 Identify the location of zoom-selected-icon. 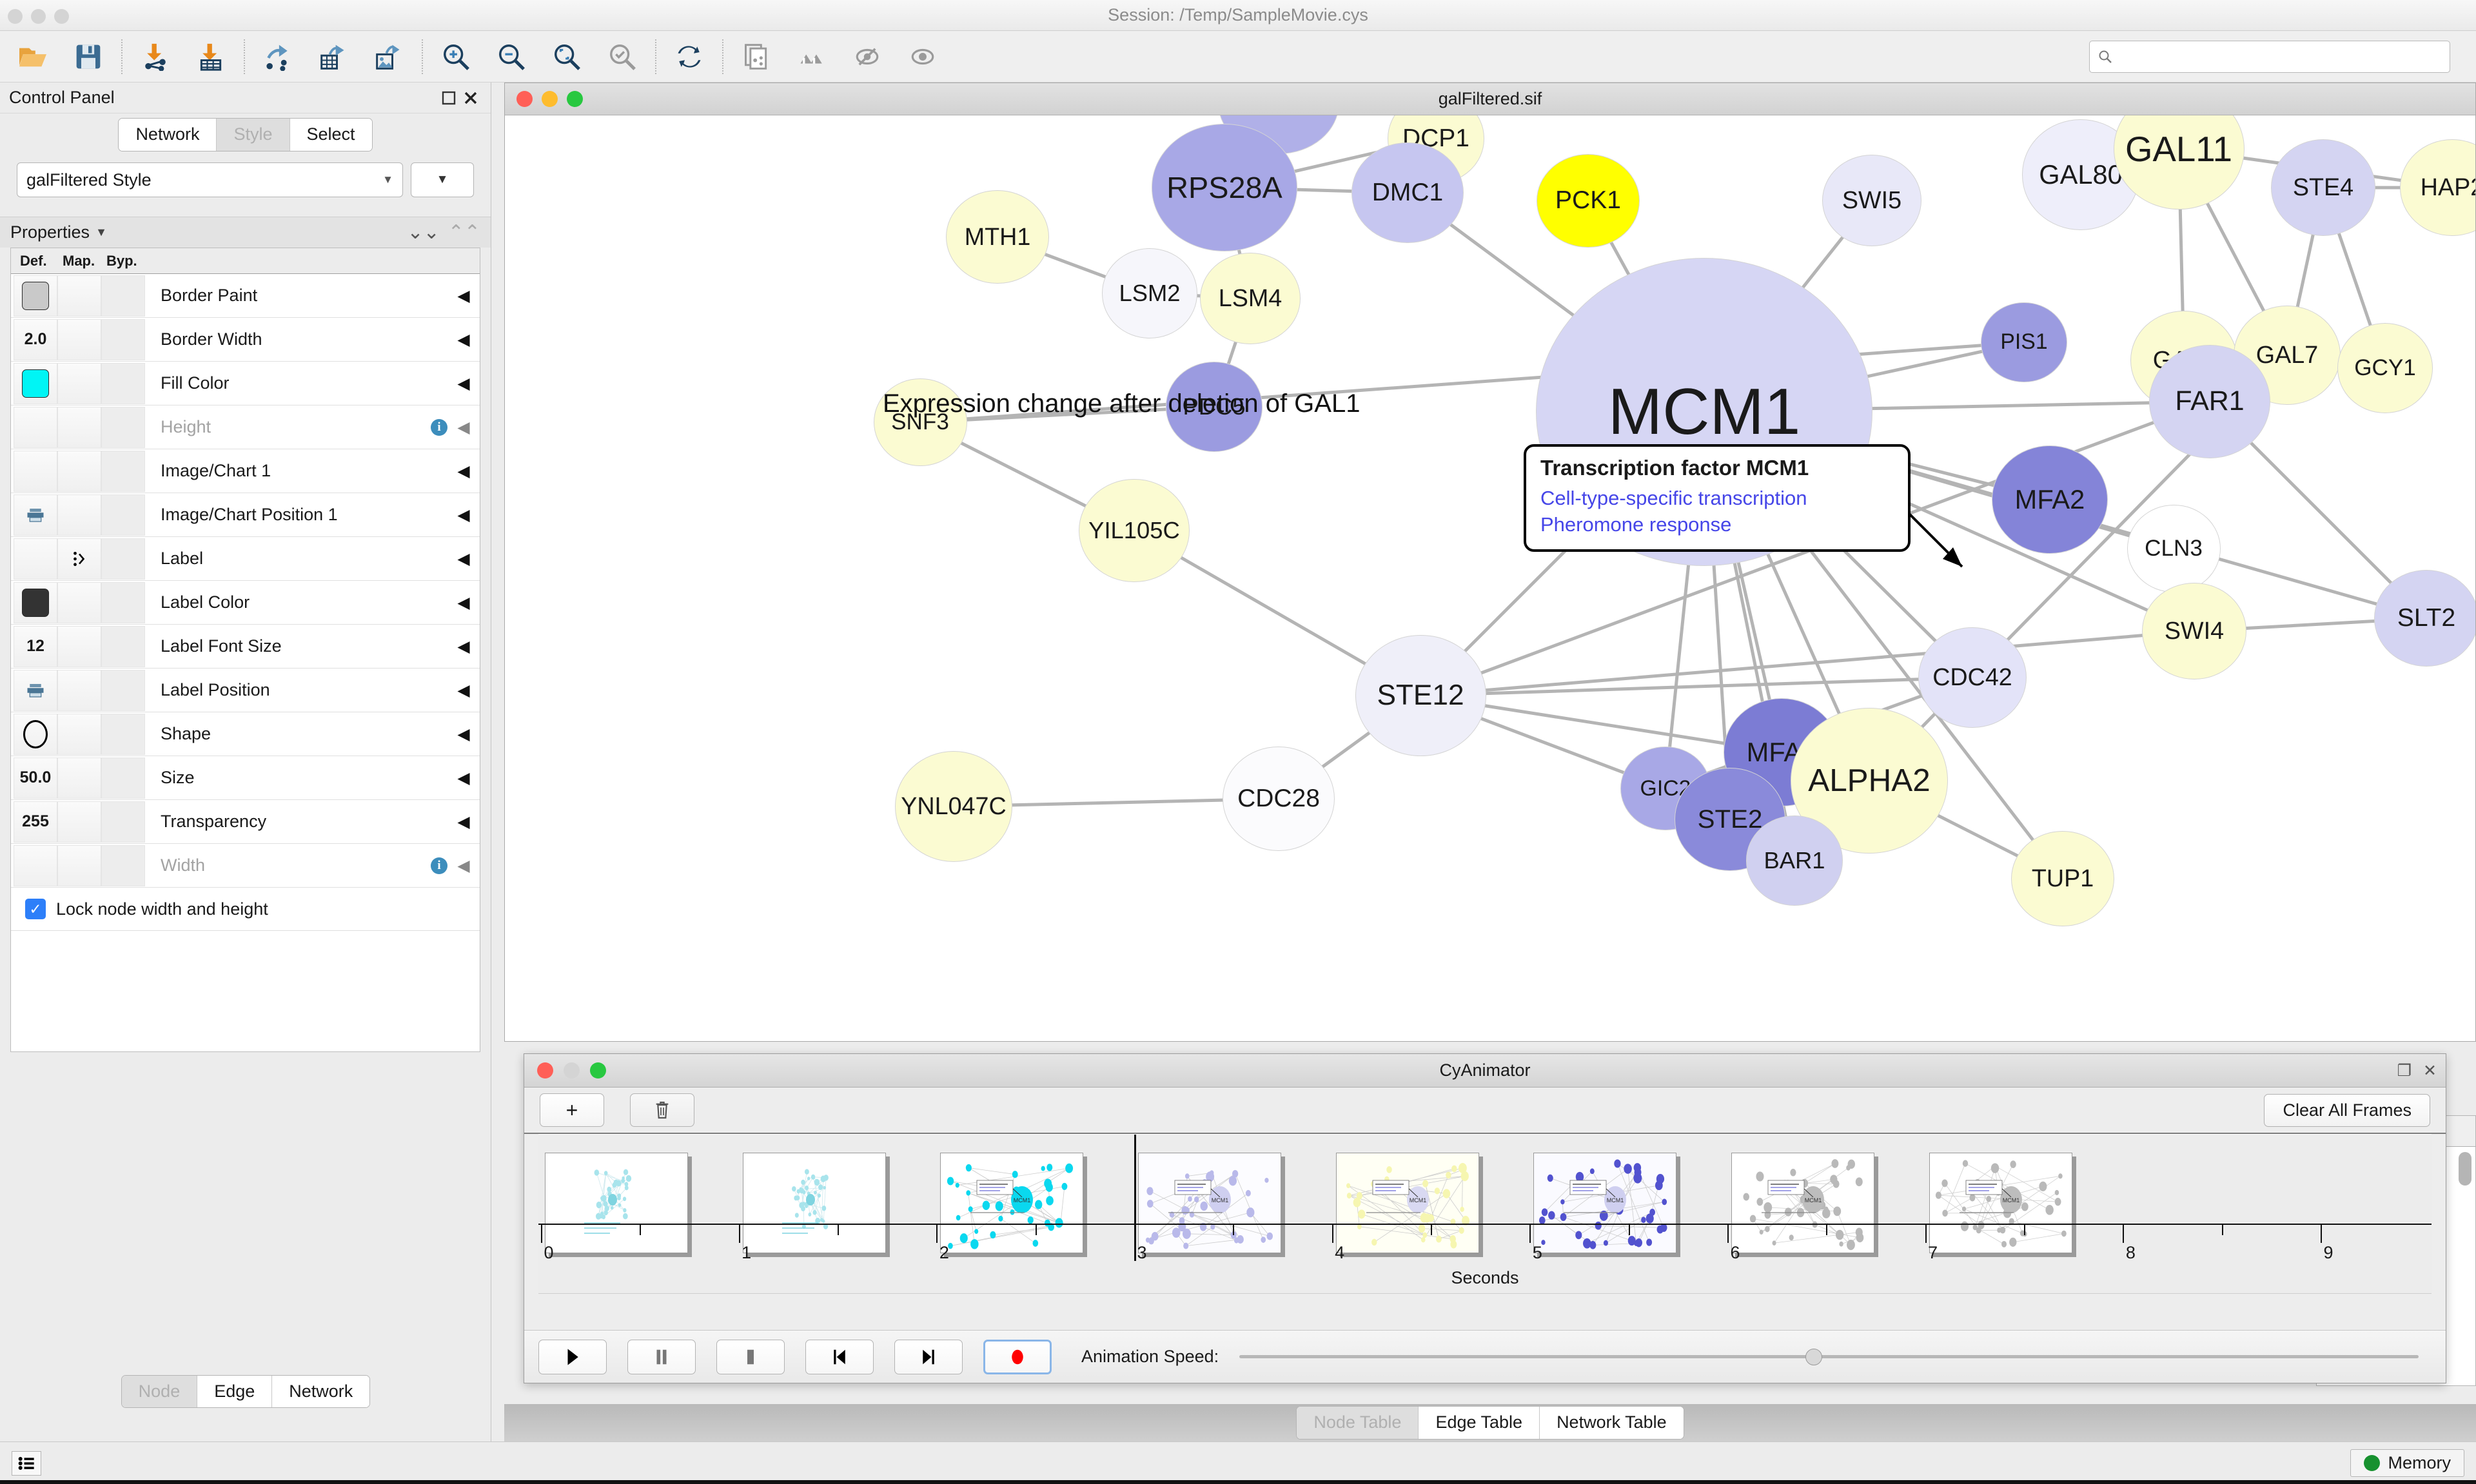
(622, 57).